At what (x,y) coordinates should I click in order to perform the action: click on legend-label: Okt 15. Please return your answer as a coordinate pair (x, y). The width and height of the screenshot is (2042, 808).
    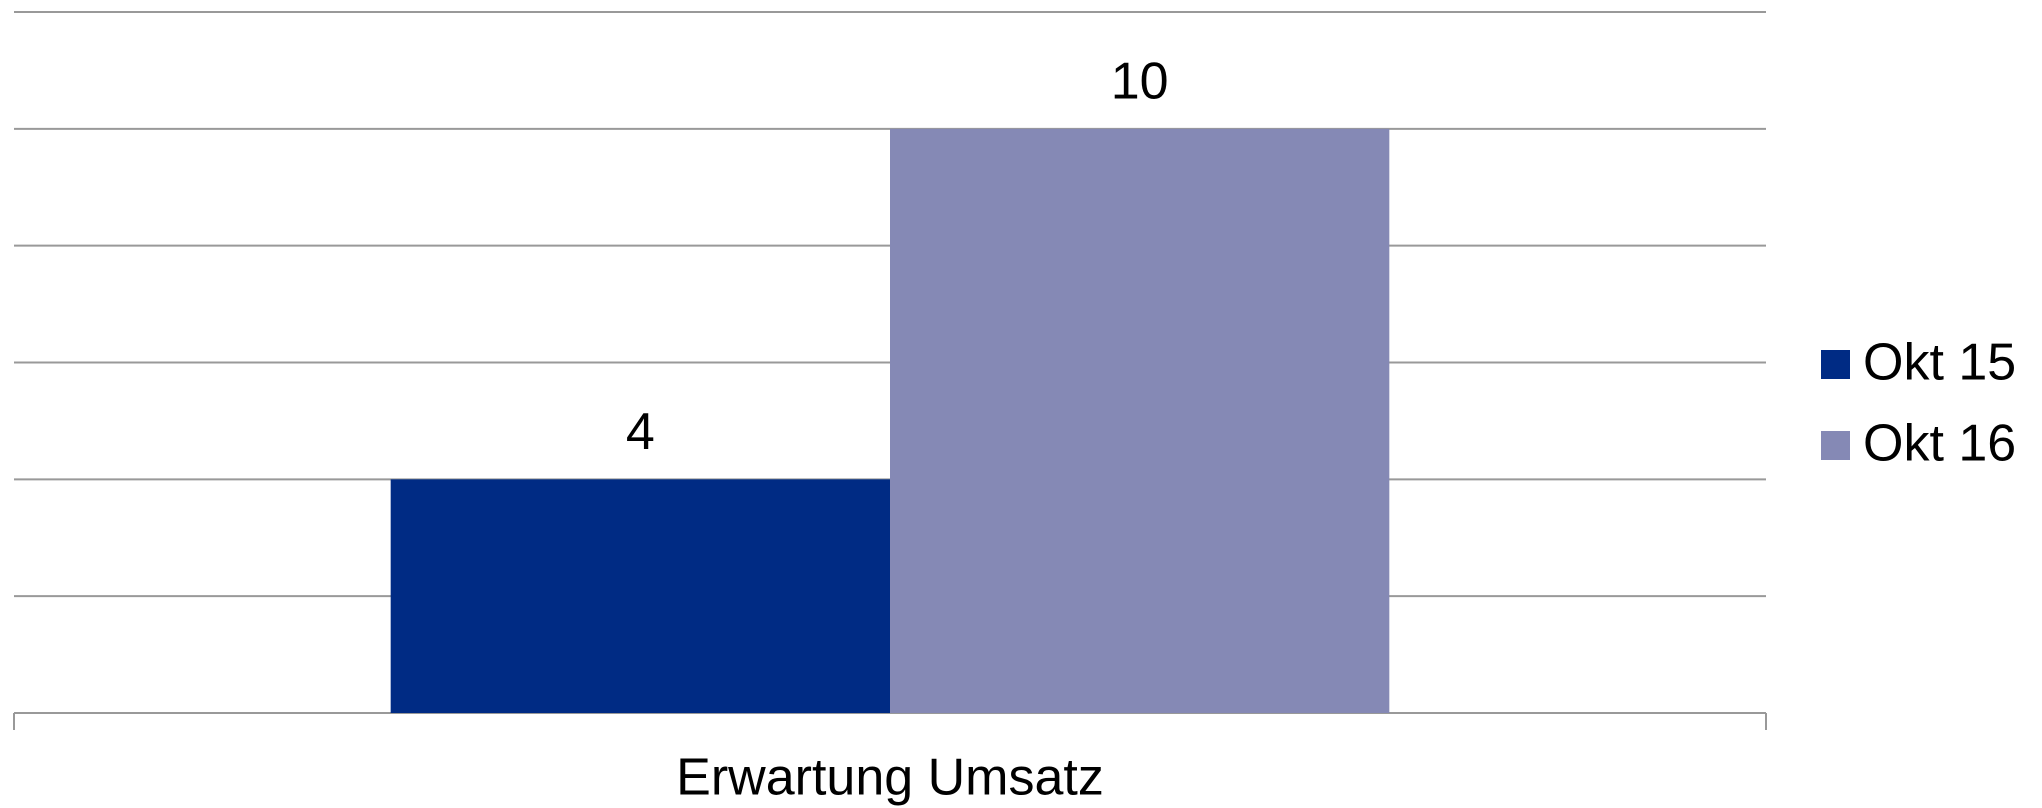
    Looking at the image, I should click on (1939, 363).